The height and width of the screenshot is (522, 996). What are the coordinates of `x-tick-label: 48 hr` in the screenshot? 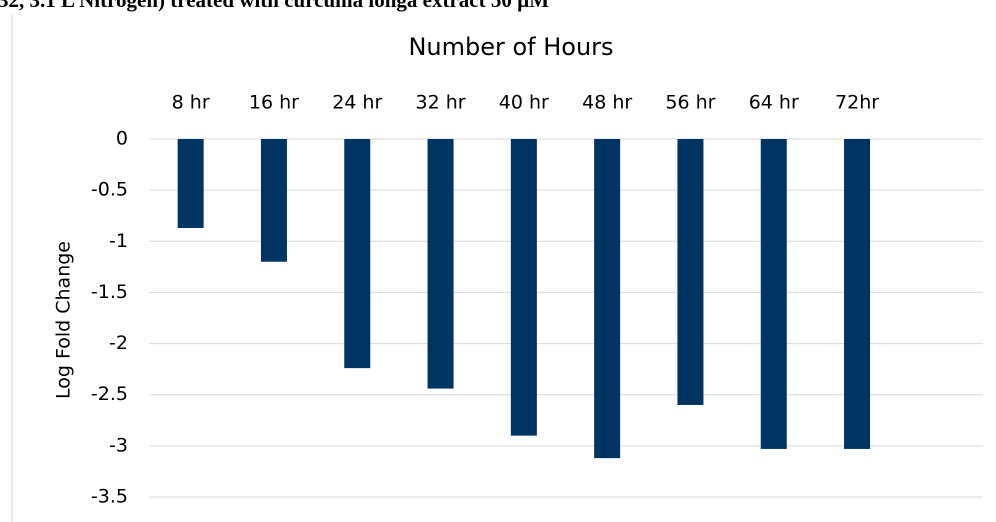 It's located at (607, 103).